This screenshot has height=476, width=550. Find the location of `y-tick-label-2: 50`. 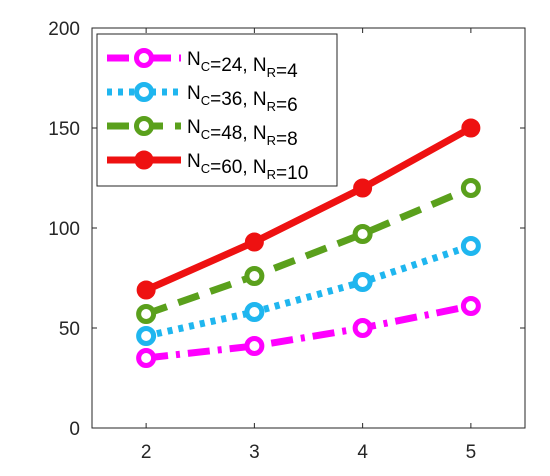

y-tick-label-2: 50 is located at coordinates (69, 329).